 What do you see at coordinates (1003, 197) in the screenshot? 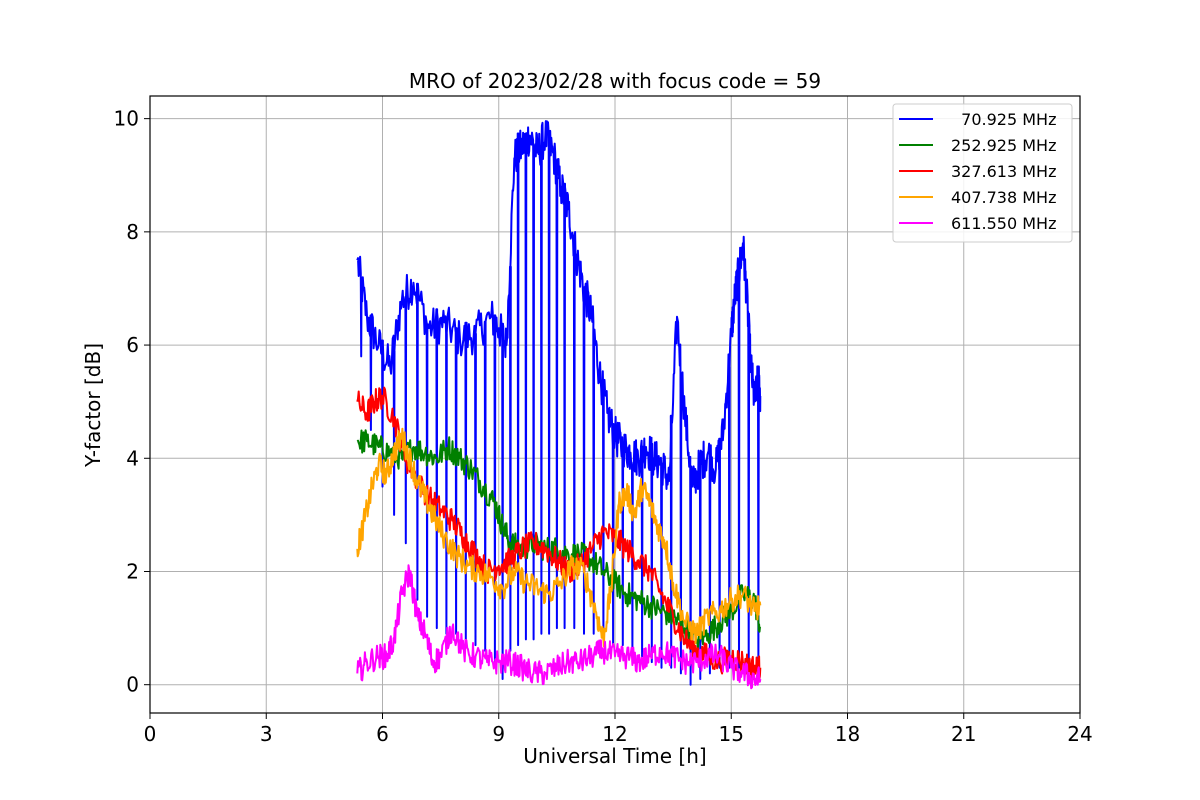
I see `legend-entry-label: 407.738 MHz` at bounding box center [1003, 197].